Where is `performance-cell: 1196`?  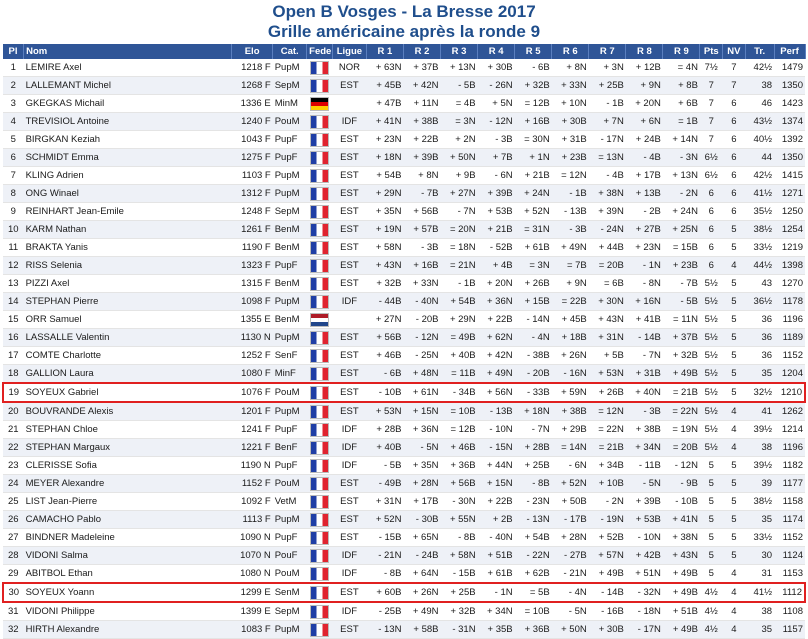 performance-cell: 1196 is located at coordinates (789, 447).